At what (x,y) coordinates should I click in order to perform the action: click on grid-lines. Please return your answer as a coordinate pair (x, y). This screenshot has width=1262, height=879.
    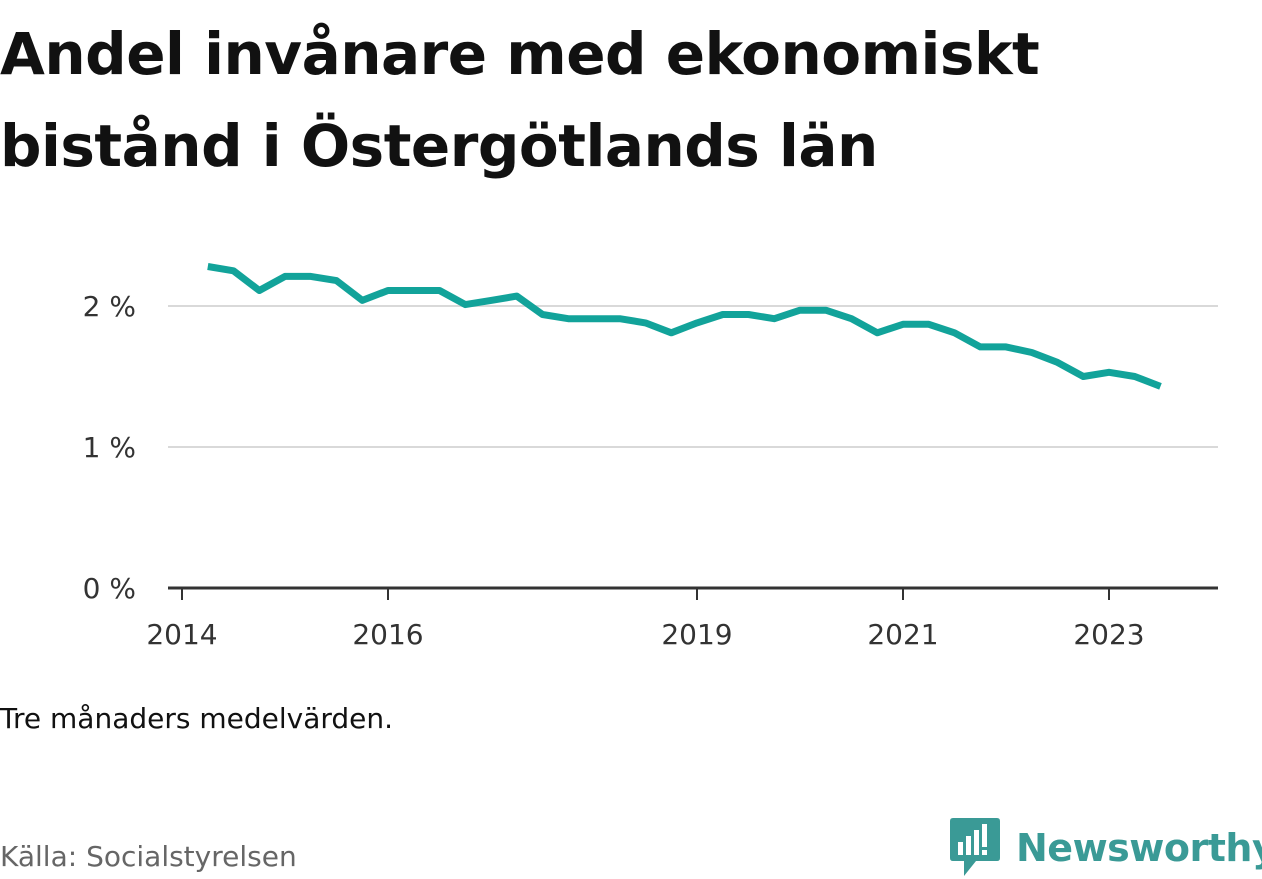
    Looking at the image, I should click on (693, 376).